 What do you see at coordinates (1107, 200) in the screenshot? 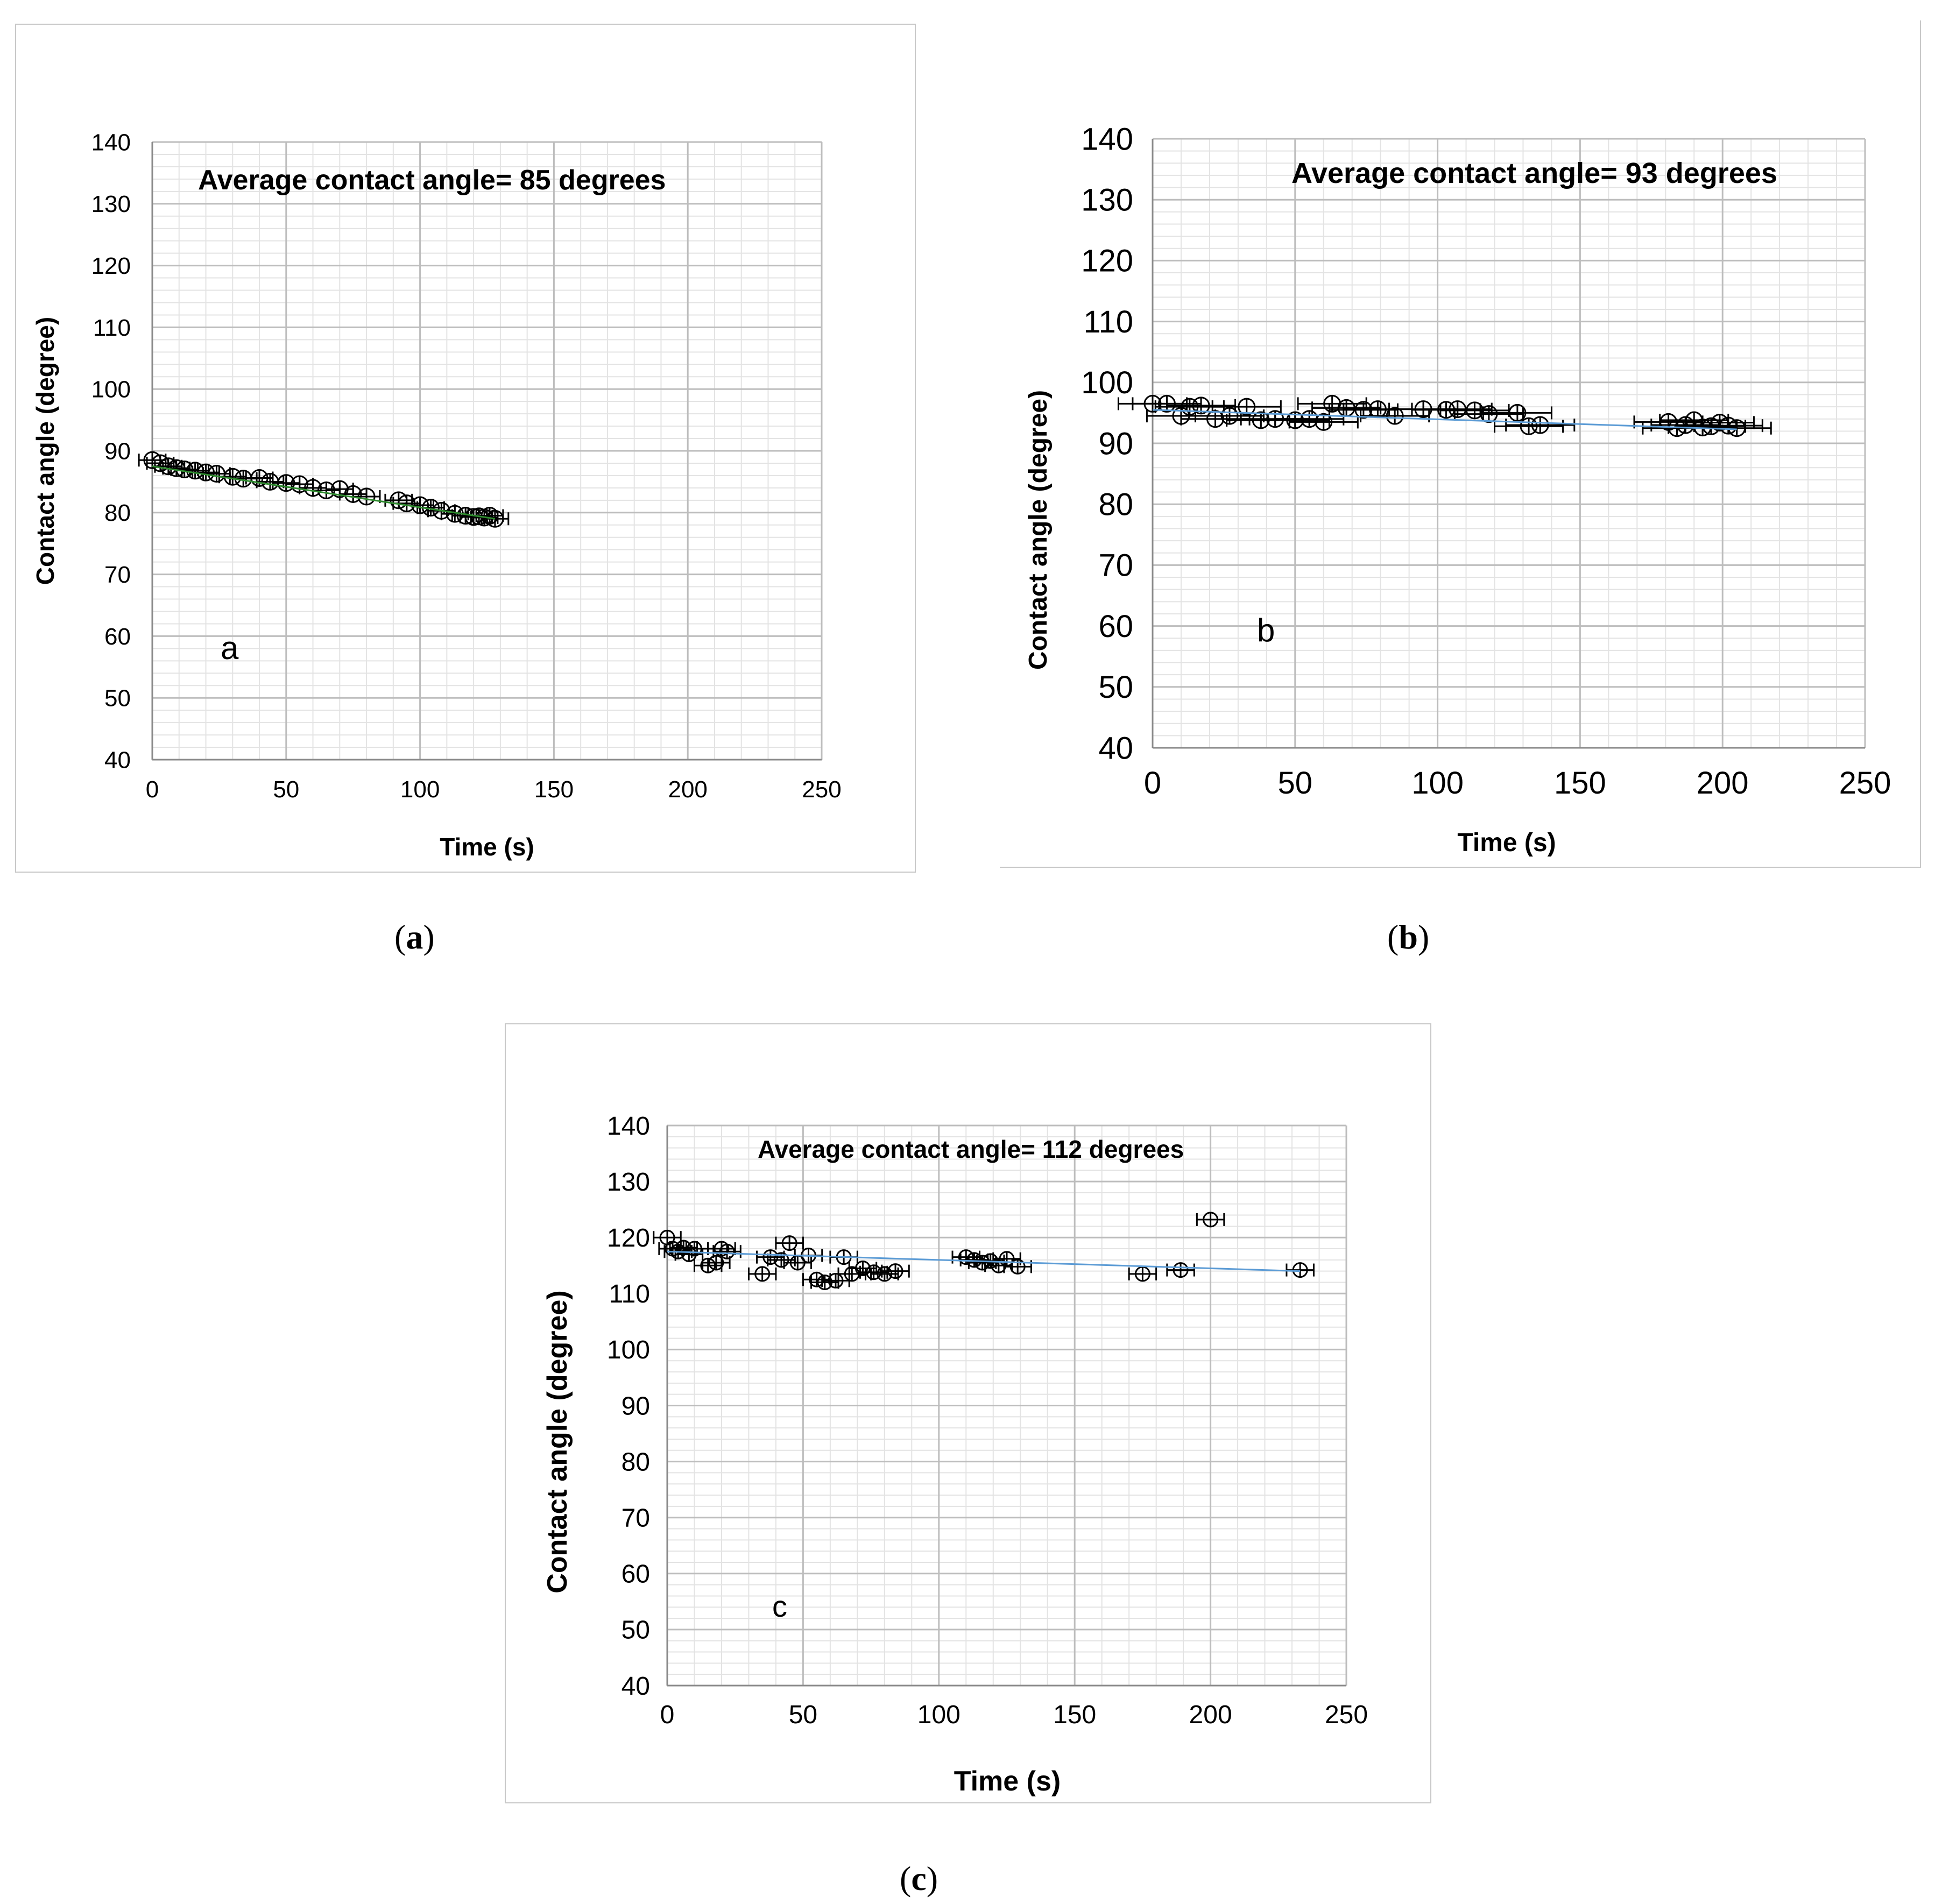
I see `chart-b-y-tick-label: 130` at bounding box center [1107, 200].